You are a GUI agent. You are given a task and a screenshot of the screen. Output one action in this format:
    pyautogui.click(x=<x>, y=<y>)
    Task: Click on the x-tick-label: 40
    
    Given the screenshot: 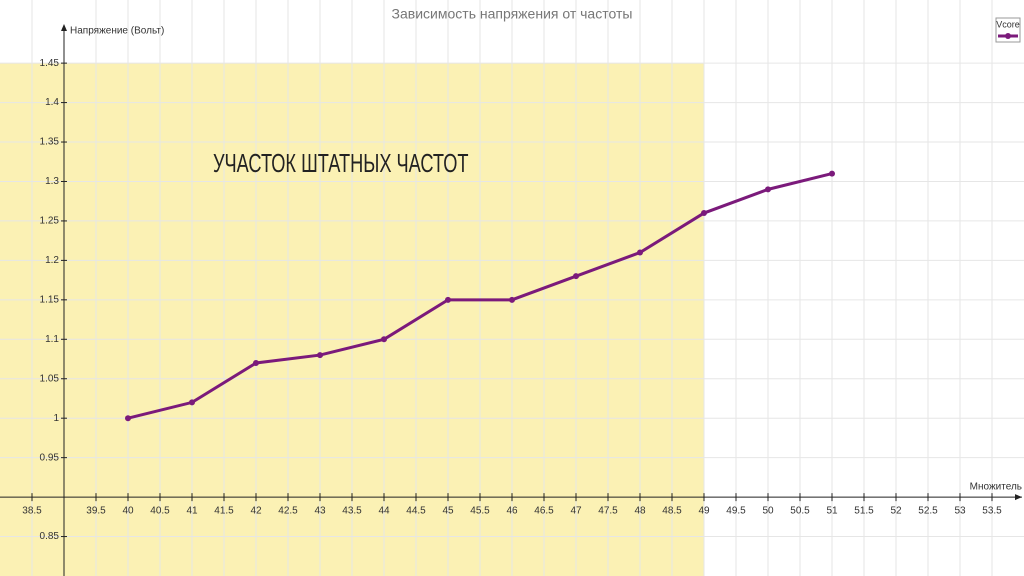 What is the action you would take?
    pyautogui.click(x=128, y=511)
    